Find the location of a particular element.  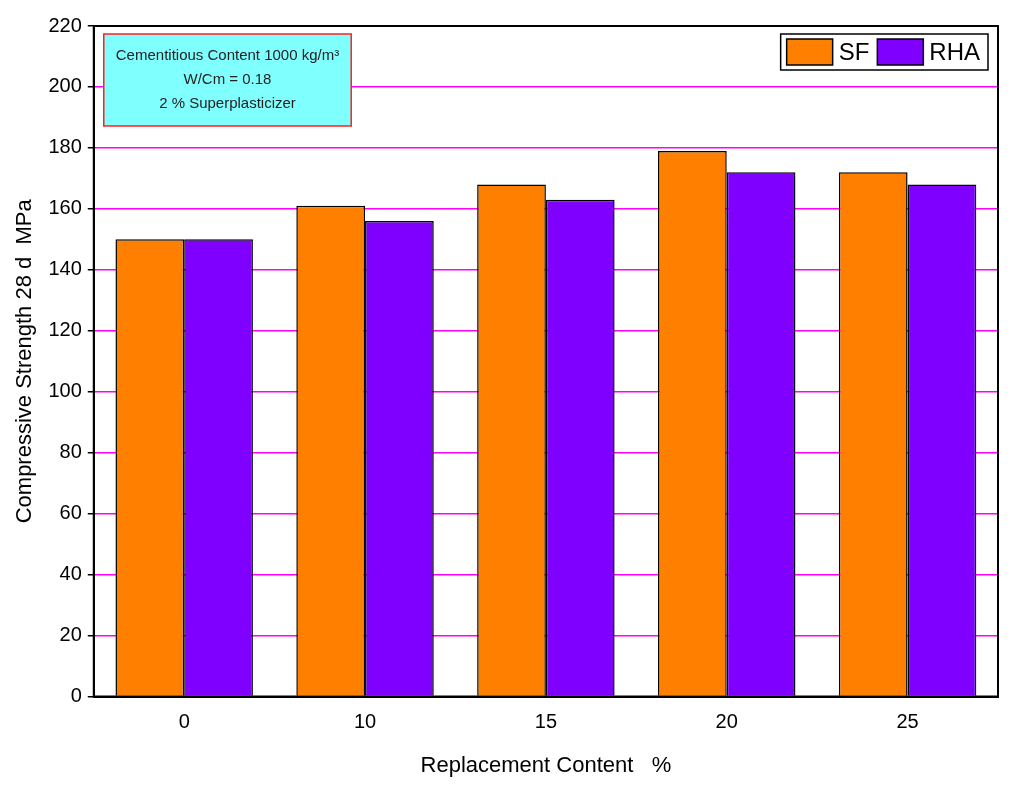

annotation: 2 % Superplasticizer is located at coordinates (227, 103).